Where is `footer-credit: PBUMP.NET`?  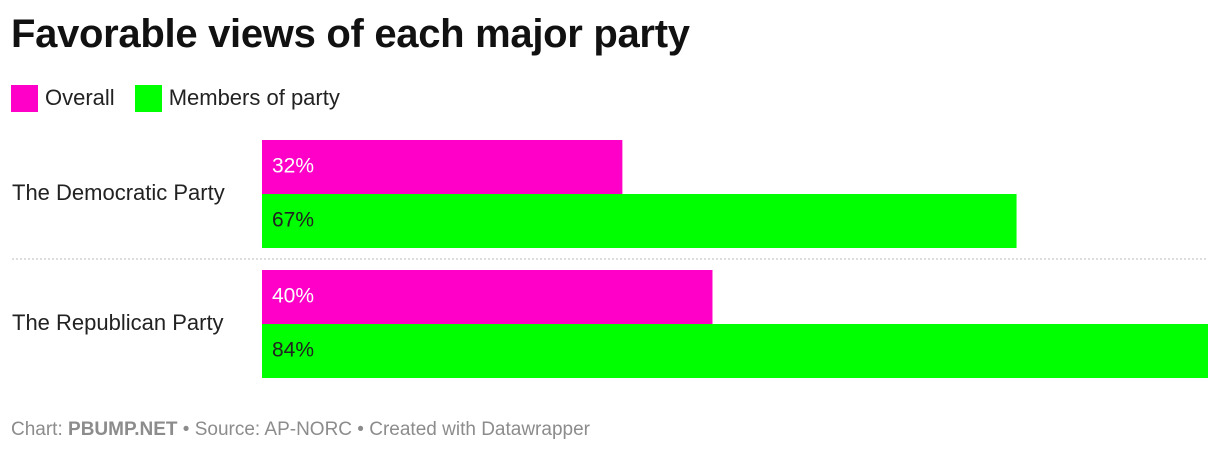
footer-credit: PBUMP.NET is located at coordinates (123, 429).